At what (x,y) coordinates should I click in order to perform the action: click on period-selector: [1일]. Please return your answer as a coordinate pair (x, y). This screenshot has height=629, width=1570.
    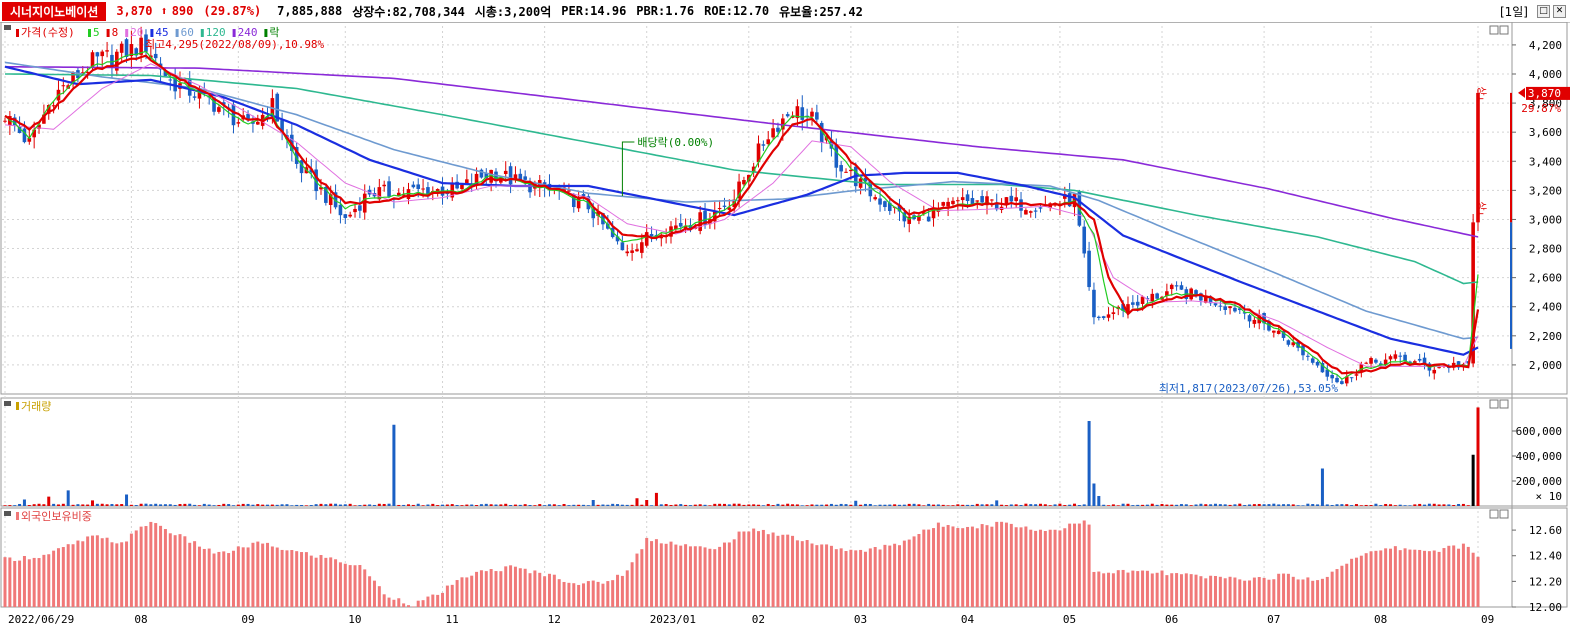
    Looking at the image, I should click on (1513, 12).